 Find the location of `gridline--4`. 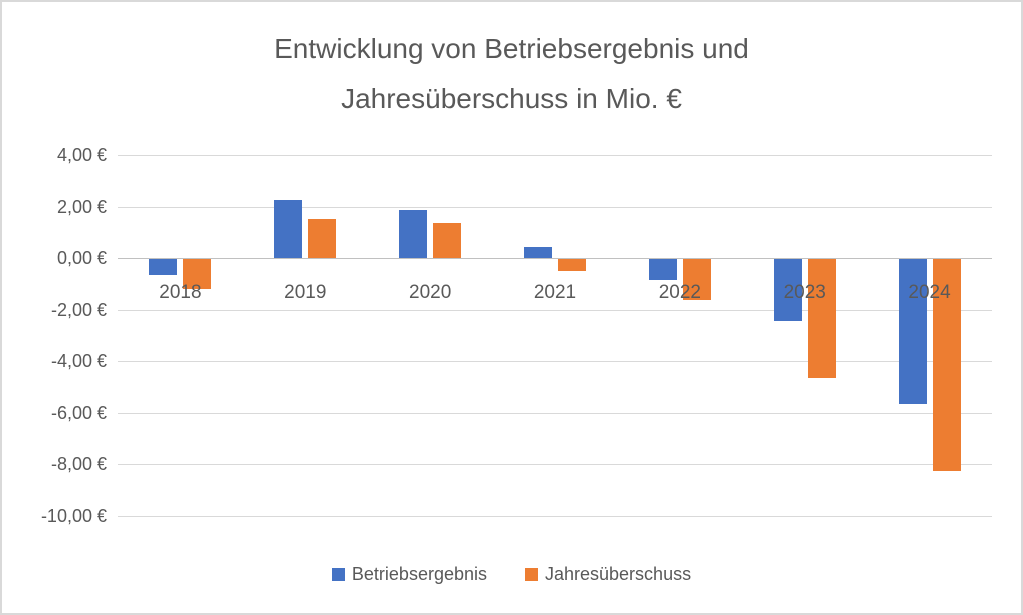

gridline--4 is located at coordinates (555, 362).